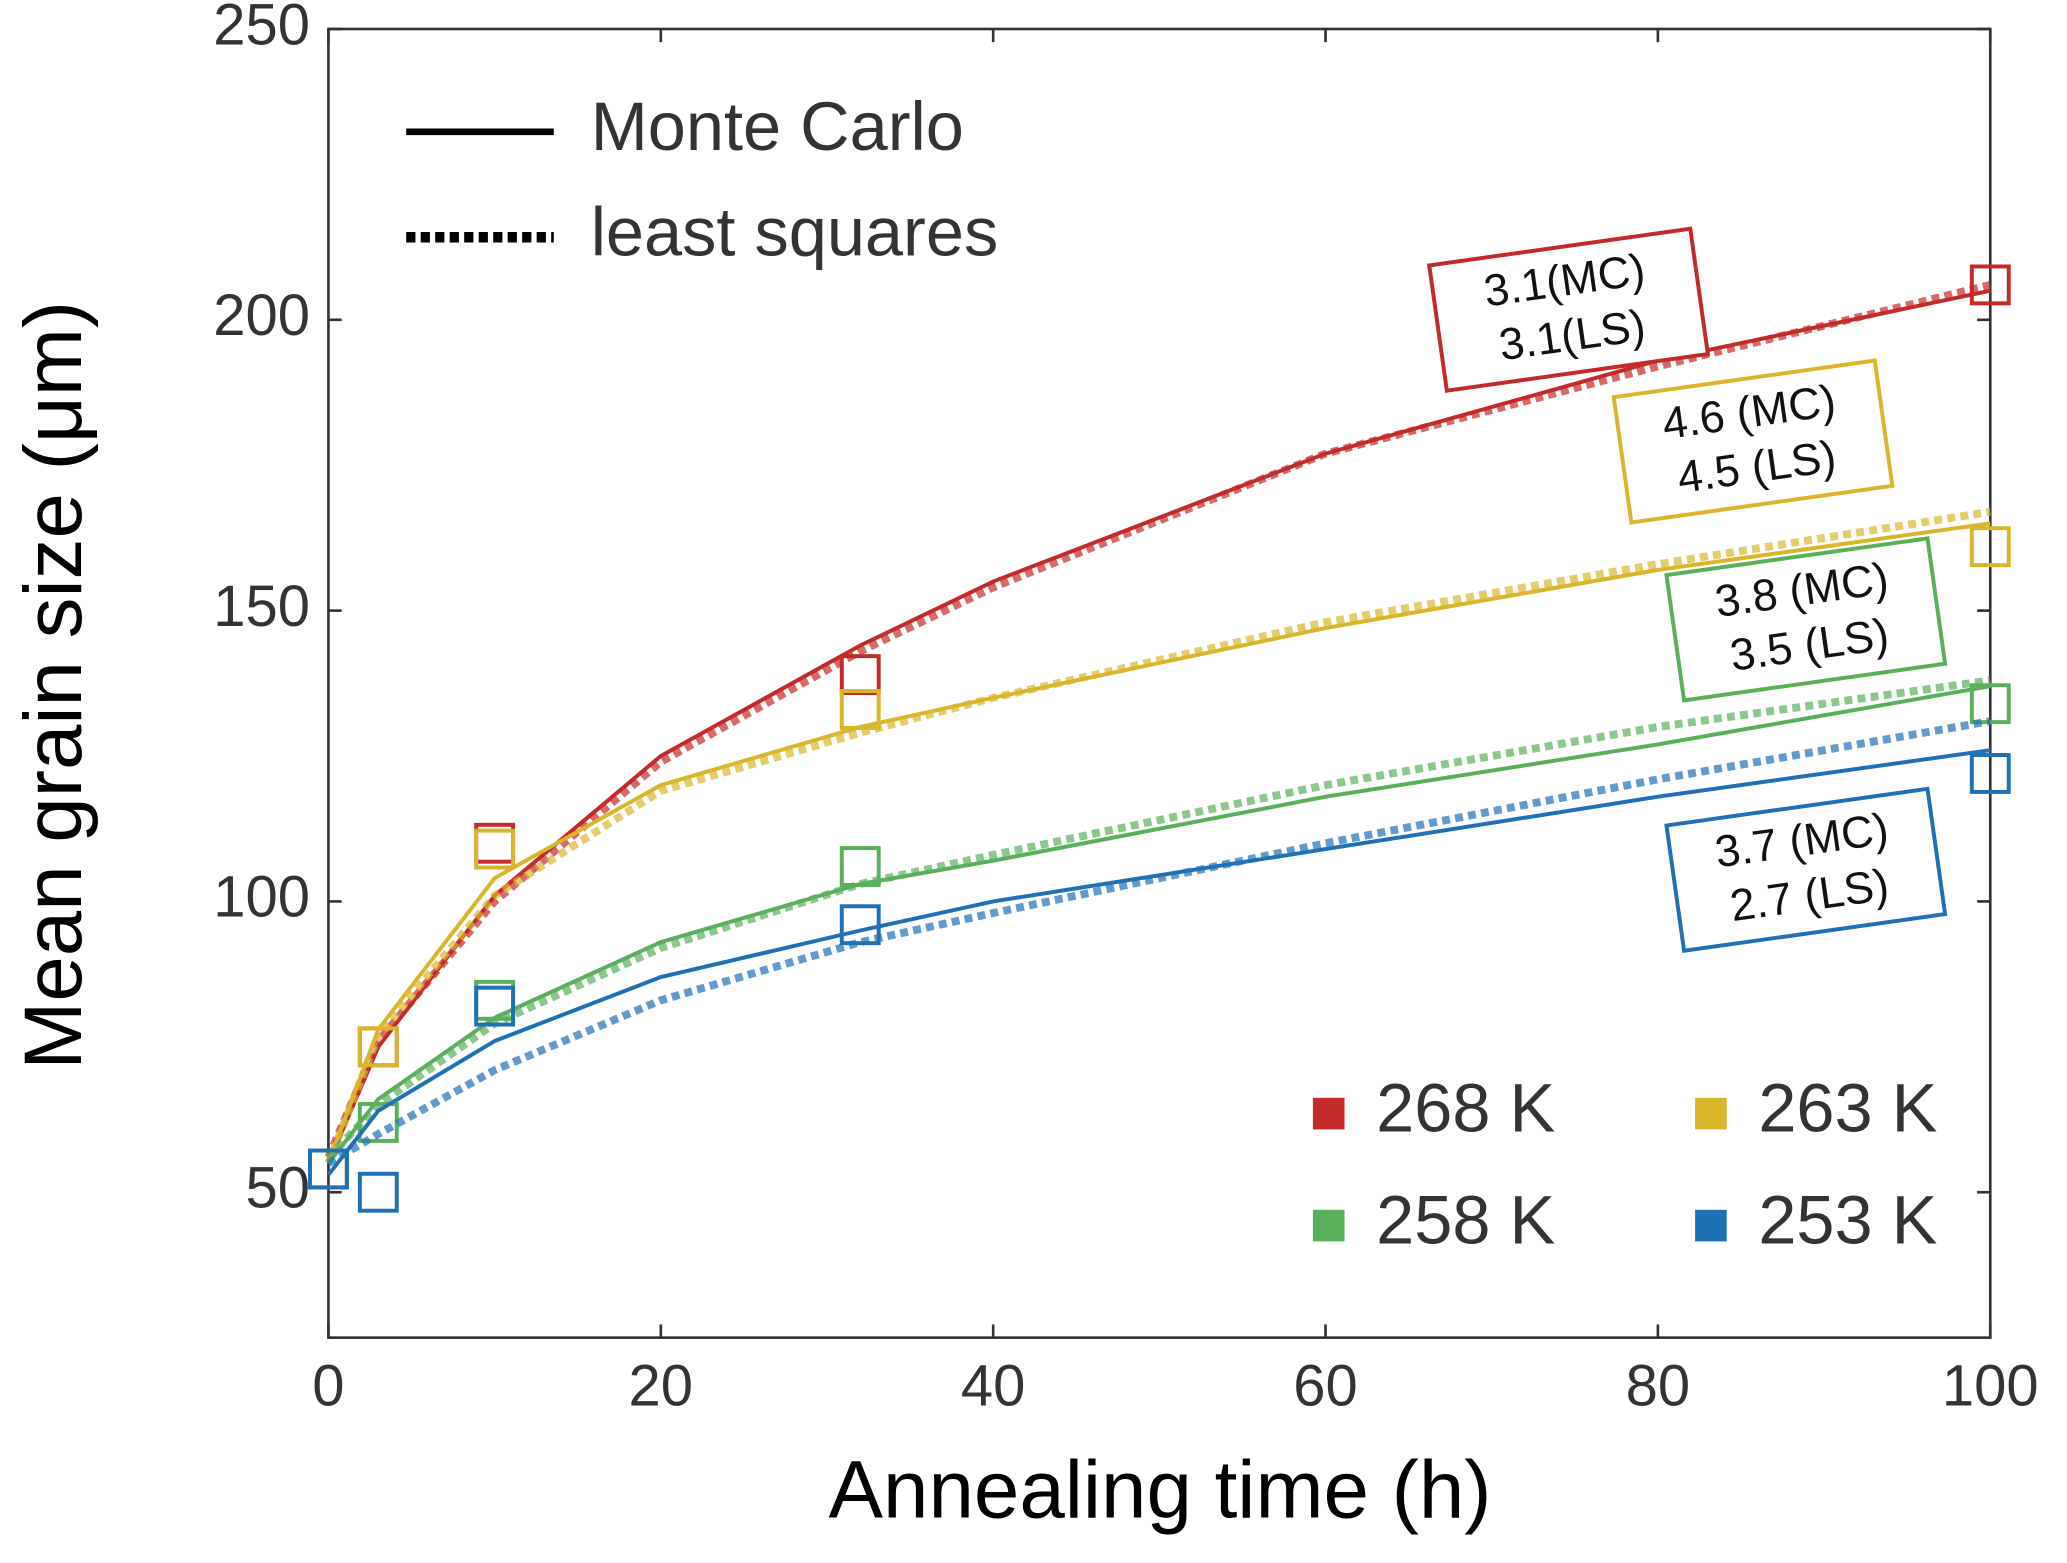 The image size is (2067, 1563). I want to click on annotation: 4.6 (MC)4.5 (LS), so click(1753, 441).